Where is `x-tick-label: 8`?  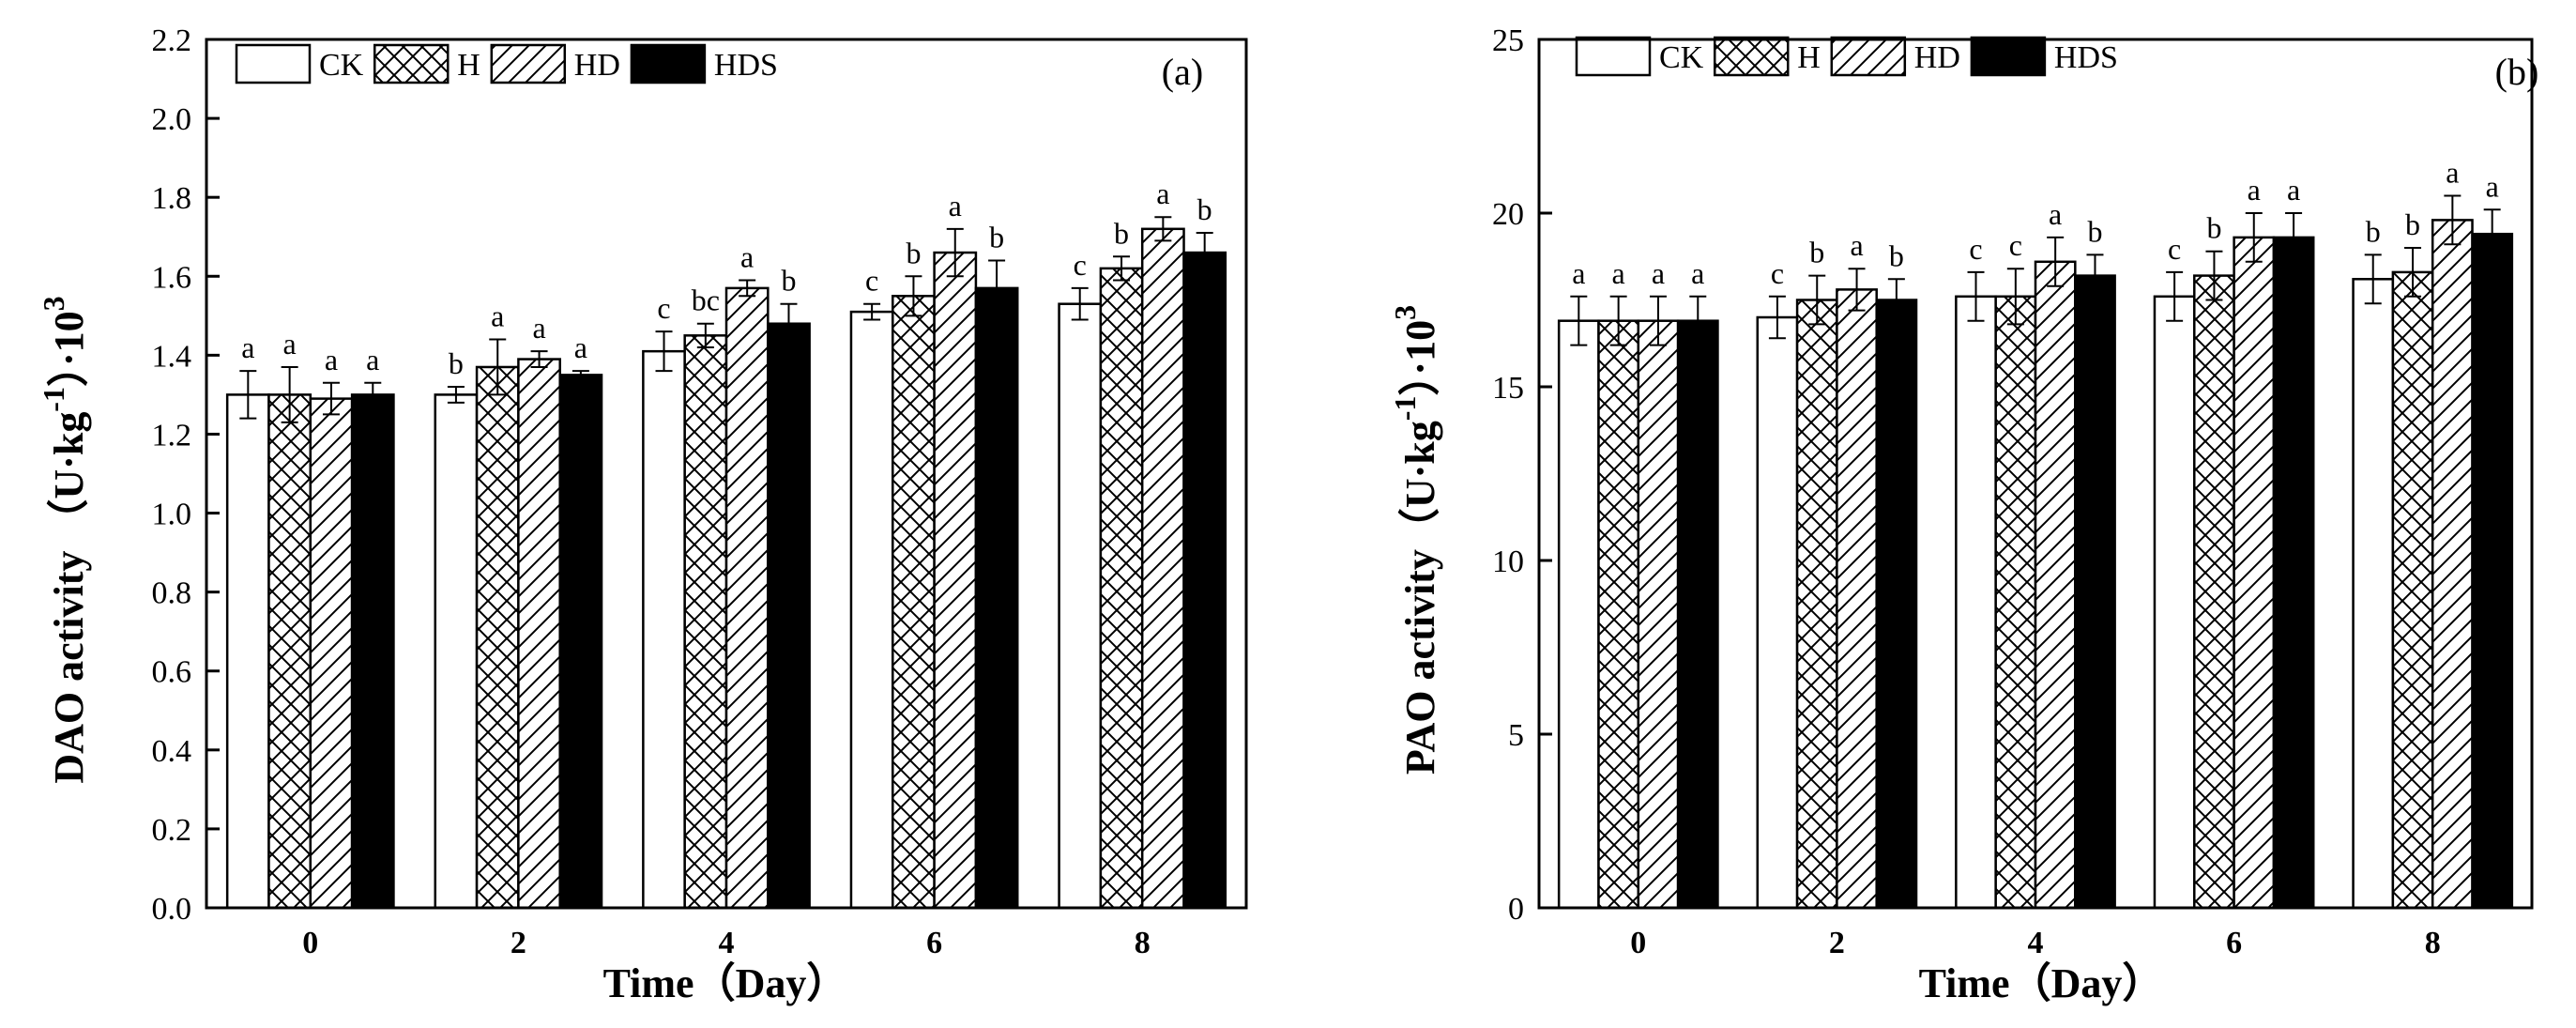 x-tick-label: 8 is located at coordinates (1143, 943).